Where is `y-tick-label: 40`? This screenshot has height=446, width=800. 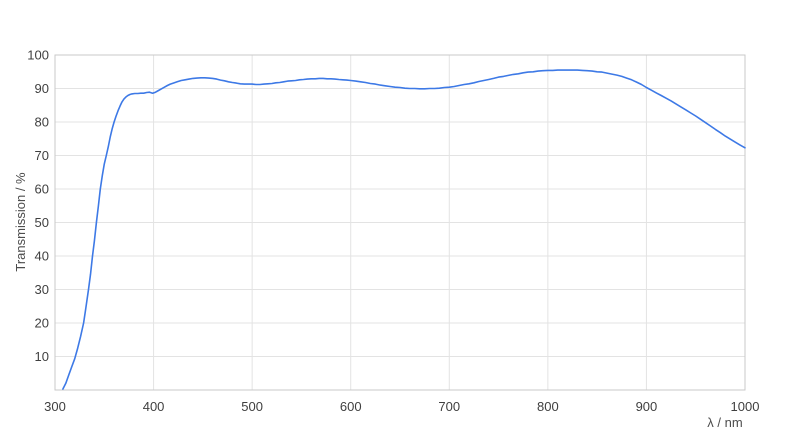
y-tick-label: 40 is located at coordinates (42, 256).